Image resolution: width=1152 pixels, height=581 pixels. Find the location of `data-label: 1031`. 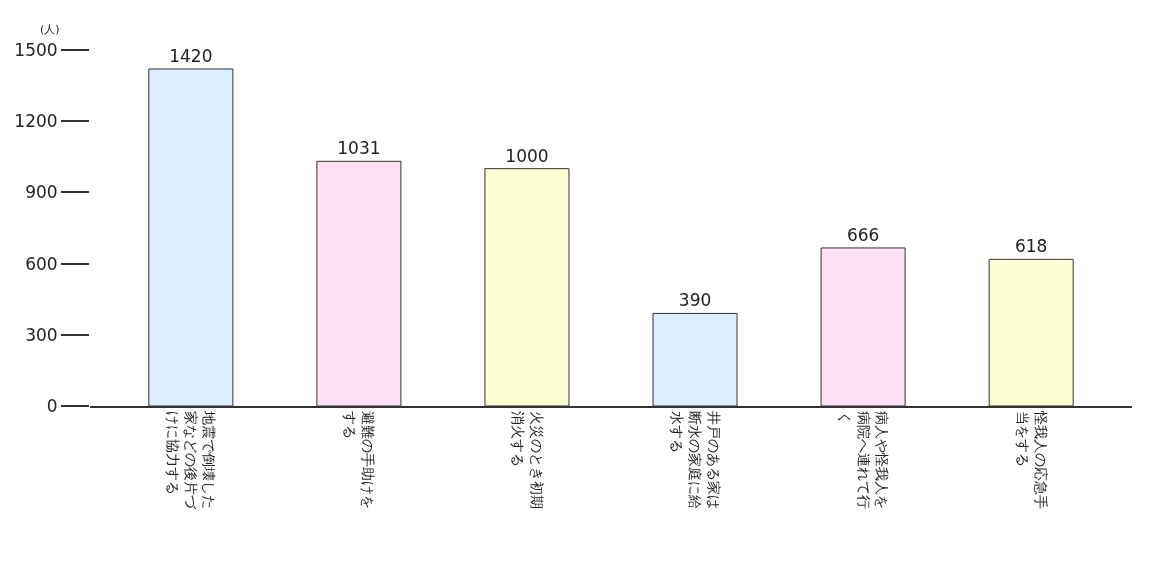

data-label: 1031 is located at coordinates (359, 148).